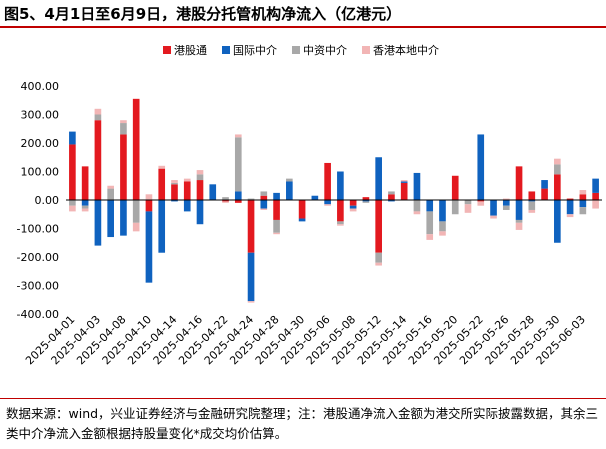 This screenshot has width=606, height=449. Describe the element at coordinates (40, 86) in the screenshot. I see `y-tick-label: 400.00` at that location.